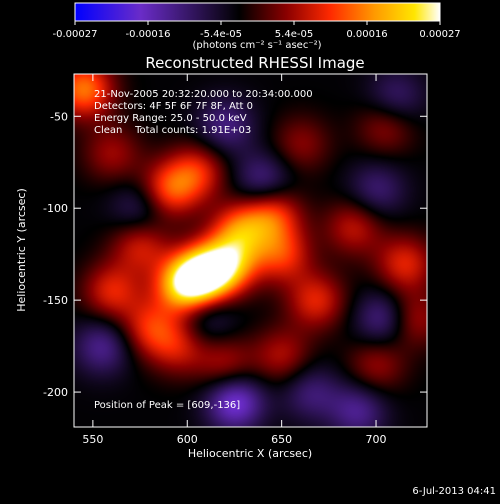  What do you see at coordinates (59, 116) in the screenshot?
I see `y-tick-label: -50` at bounding box center [59, 116].